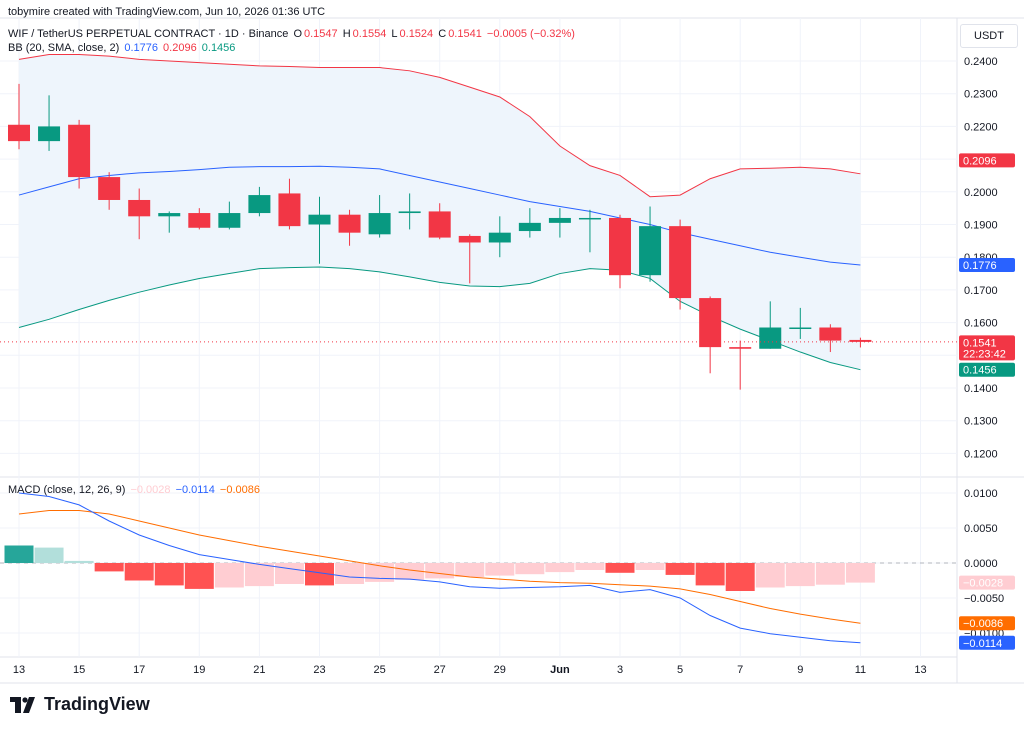 This screenshot has height=734, width=1024. What do you see at coordinates (379, 670) in the screenshot?
I see `time-tick-label: 25` at bounding box center [379, 670].